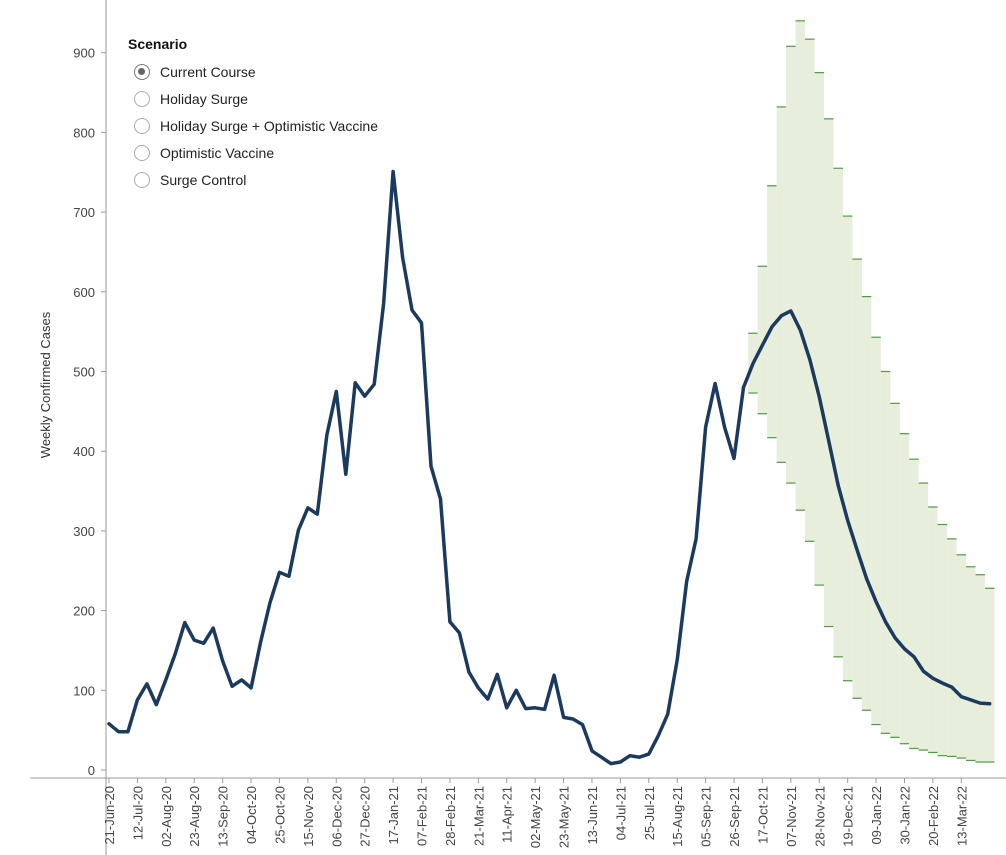 This screenshot has height=855, width=1006. I want to click on x-tick-label: 19-Dec-21, so click(848, 816).